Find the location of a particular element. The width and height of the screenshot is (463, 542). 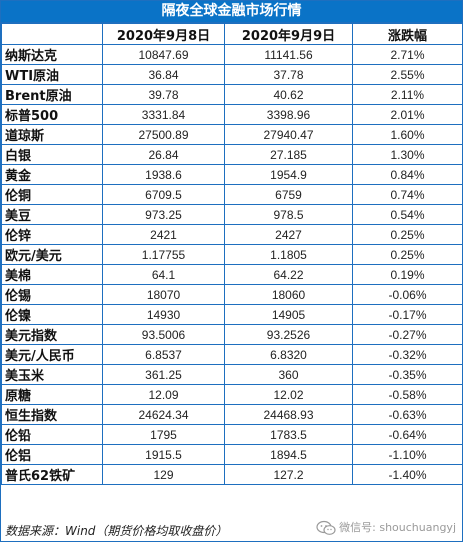

change-pct: -0.35% is located at coordinates (407, 374).